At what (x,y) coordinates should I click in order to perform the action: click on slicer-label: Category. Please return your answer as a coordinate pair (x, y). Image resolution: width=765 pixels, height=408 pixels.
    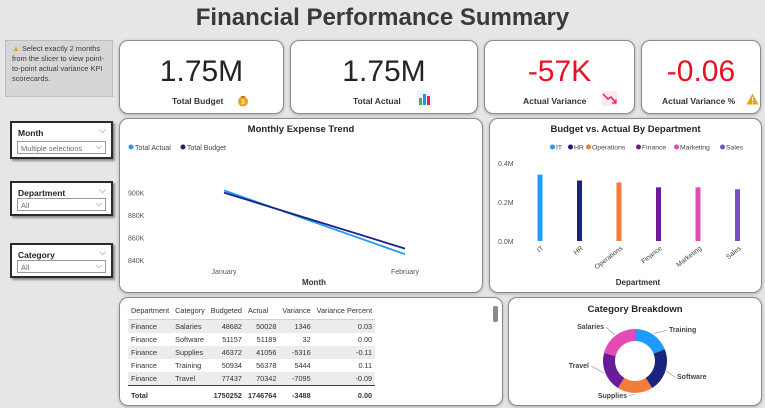
    Looking at the image, I should click on (36, 255).